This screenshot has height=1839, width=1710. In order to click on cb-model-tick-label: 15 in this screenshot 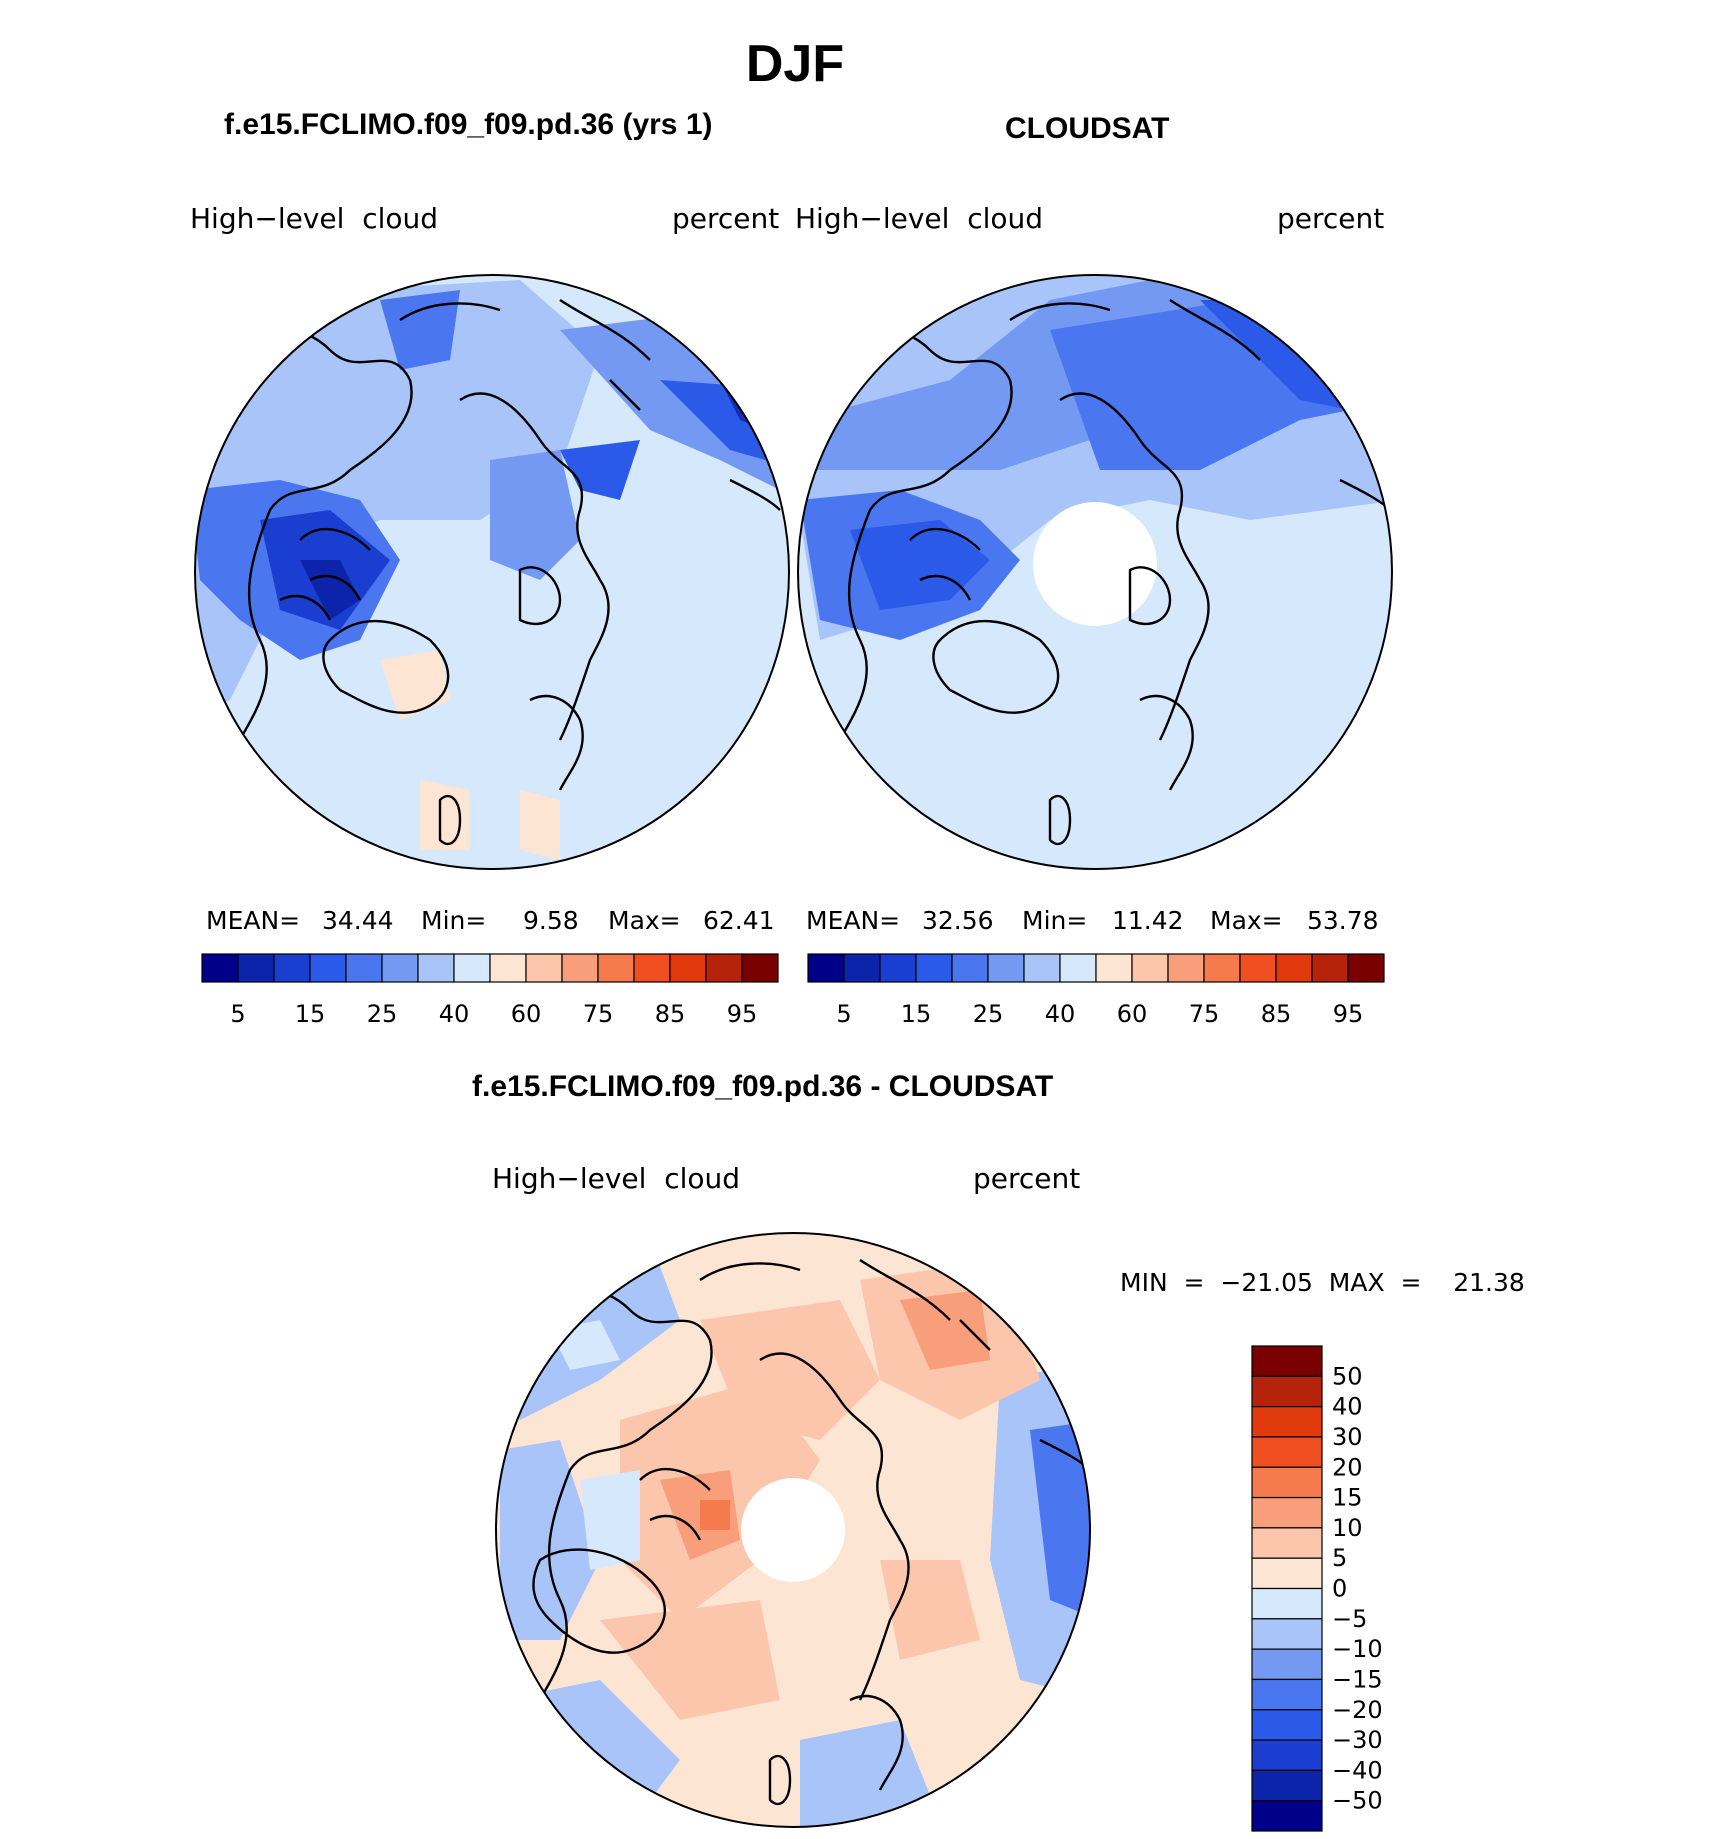, I will do `click(310, 1014)`.